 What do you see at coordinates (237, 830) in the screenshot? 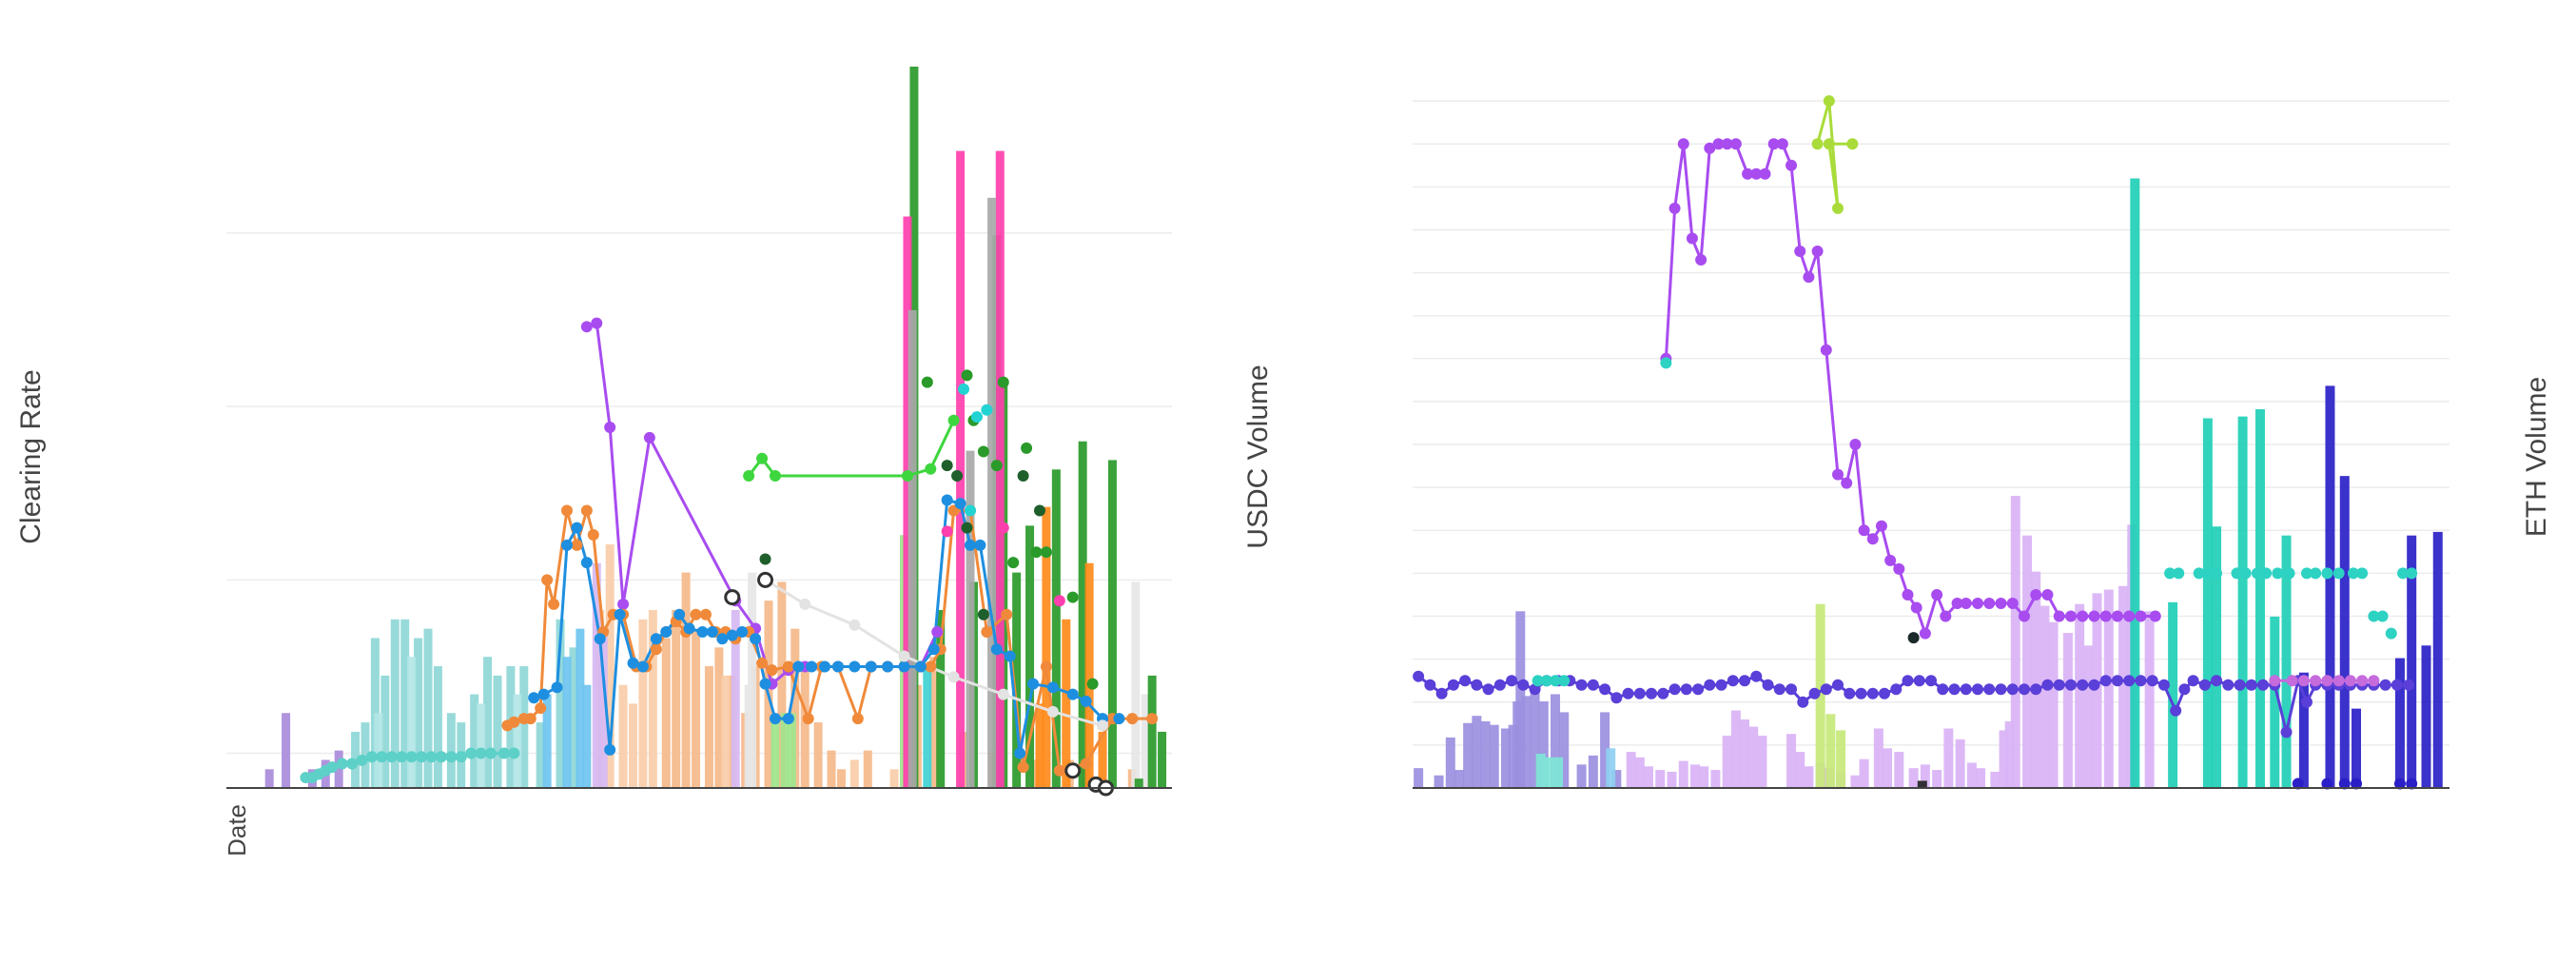
I see `x-axis-title: Date` at bounding box center [237, 830].